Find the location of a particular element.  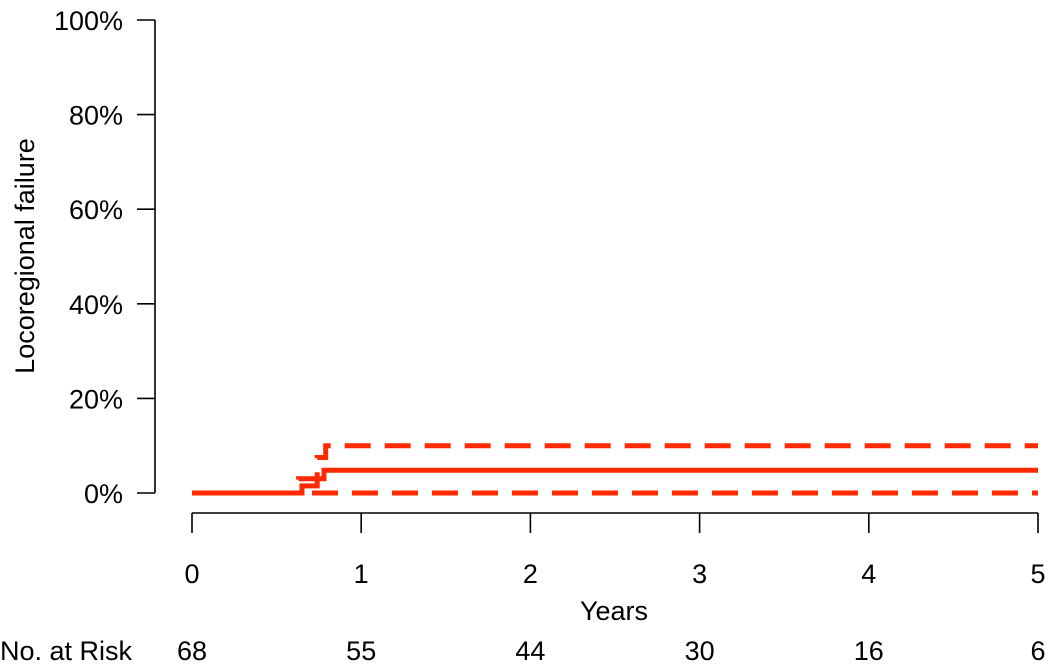

risk-table-label: No. at Risk is located at coordinates (66, 650).